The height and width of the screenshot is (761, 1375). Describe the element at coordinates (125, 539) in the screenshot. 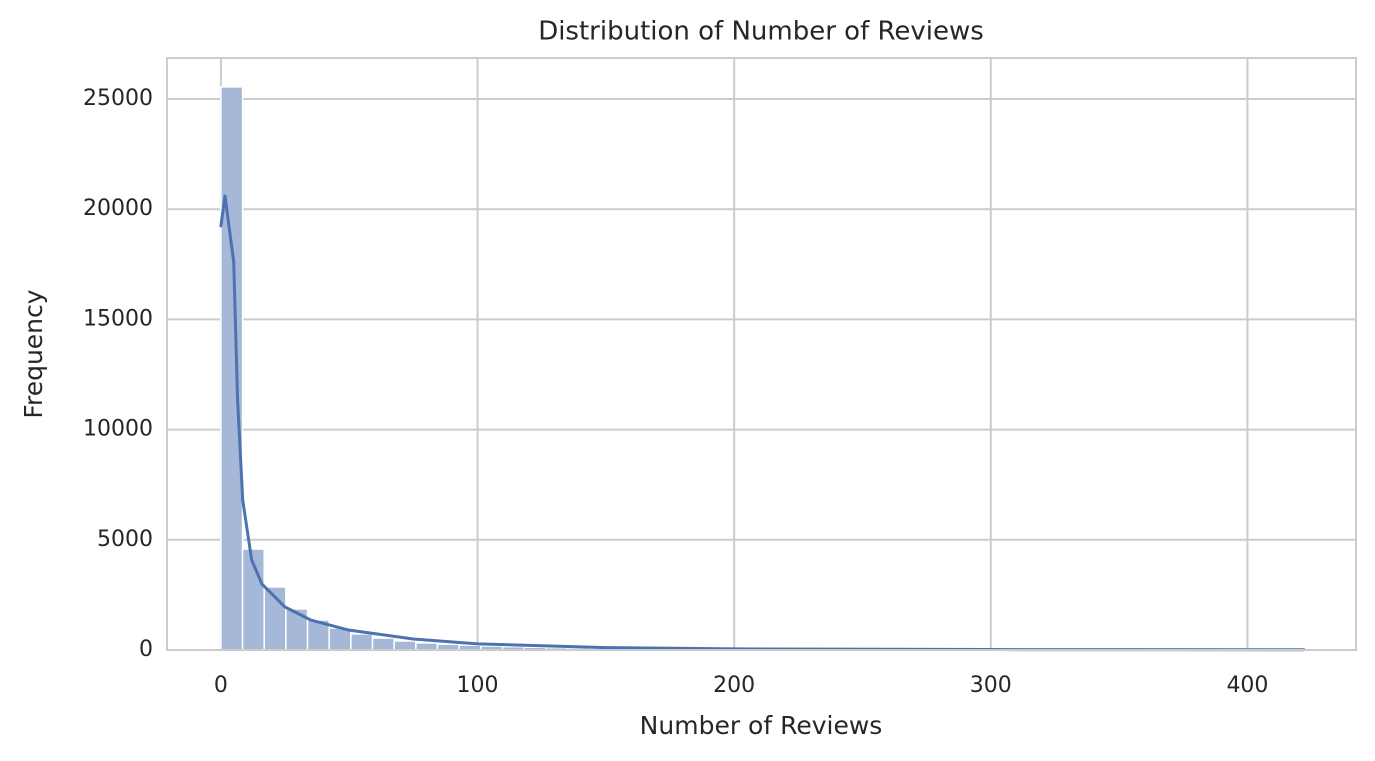

I see `y-tick-label: 5000` at that location.